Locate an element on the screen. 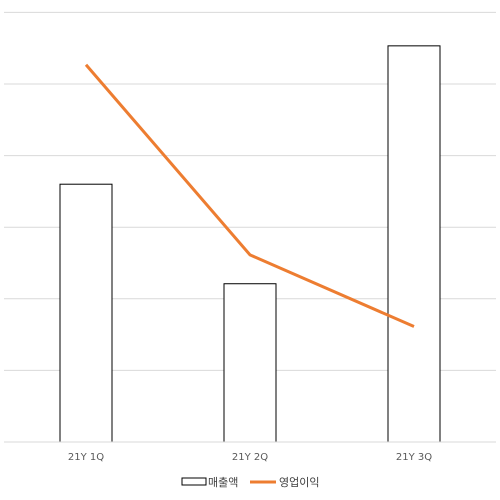  x-tick-label: 21Y 2Q is located at coordinates (250, 457).